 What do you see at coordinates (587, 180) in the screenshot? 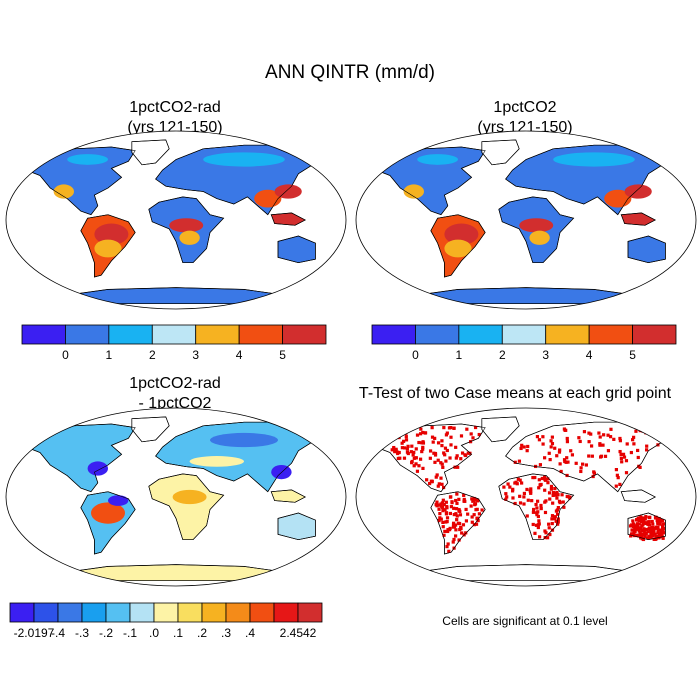
I see `coastline-eurasia` at bounding box center [587, 180].